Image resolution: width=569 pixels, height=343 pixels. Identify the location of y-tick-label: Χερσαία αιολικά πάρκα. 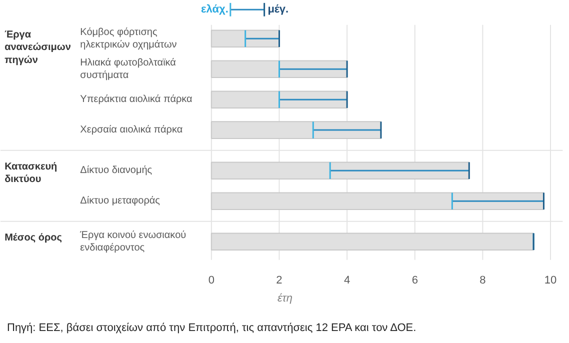
(131, 130).